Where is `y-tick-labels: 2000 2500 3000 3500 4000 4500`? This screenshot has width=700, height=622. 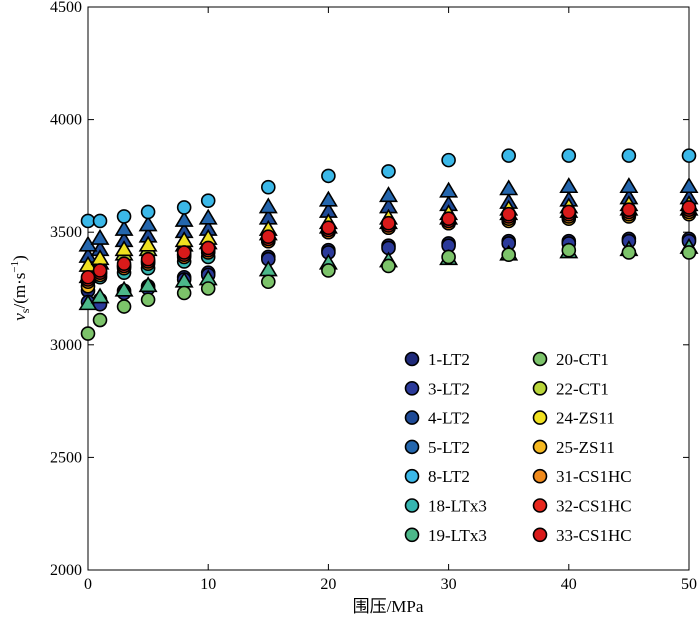 y-tick-labels: 2000 2500 3000 3500 4000 4500 is located at coordinates (66, 289).